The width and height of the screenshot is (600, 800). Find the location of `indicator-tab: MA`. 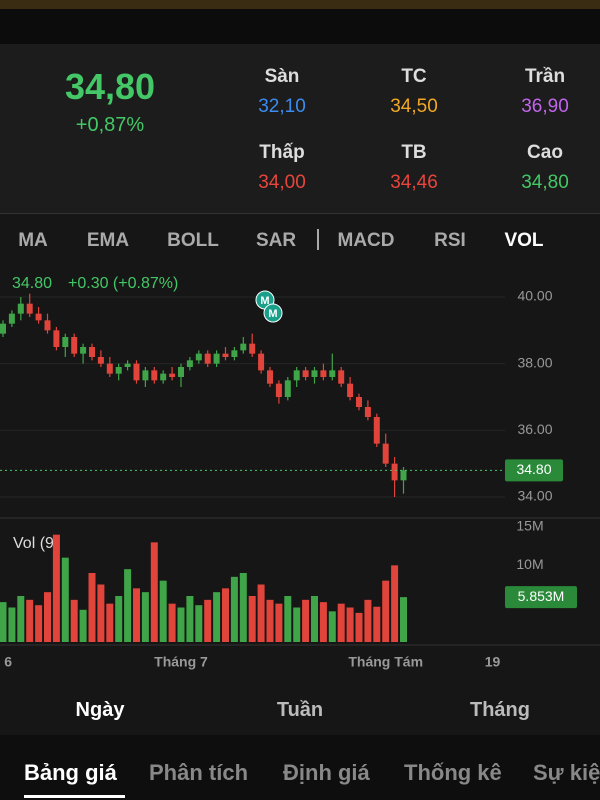

indicator-tab: MA is located at coordinates (33, 240).